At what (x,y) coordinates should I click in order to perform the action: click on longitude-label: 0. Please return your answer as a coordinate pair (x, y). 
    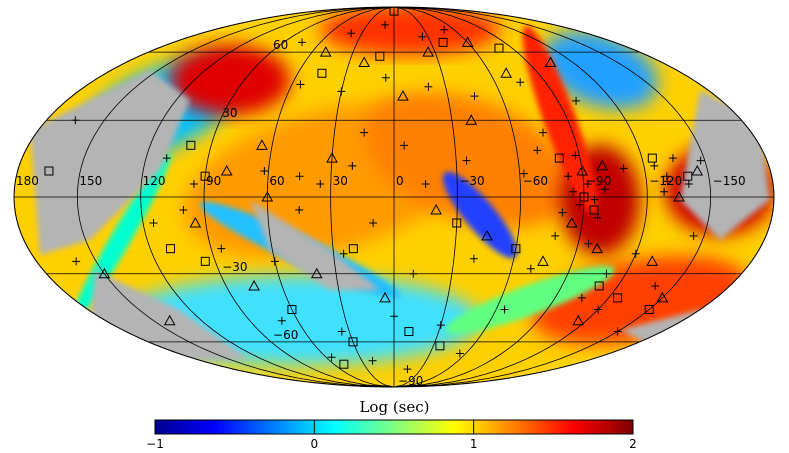
    Looking at the image, I should click on (400, 181).